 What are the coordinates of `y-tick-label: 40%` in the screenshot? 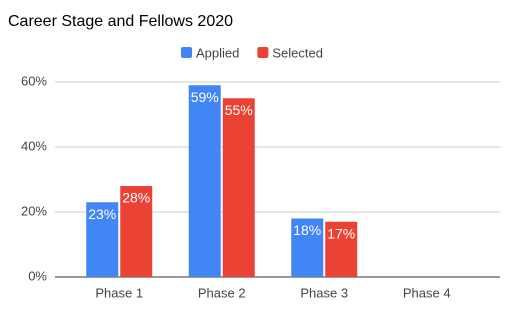 It's located at (34, 145).